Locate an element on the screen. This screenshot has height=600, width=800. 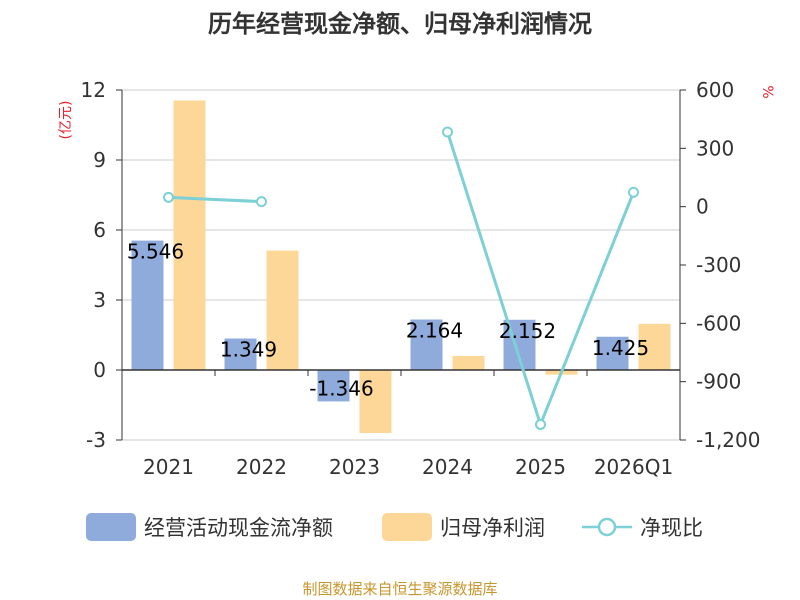
right-tick-label: -300 is located at coordinates (718, 265).